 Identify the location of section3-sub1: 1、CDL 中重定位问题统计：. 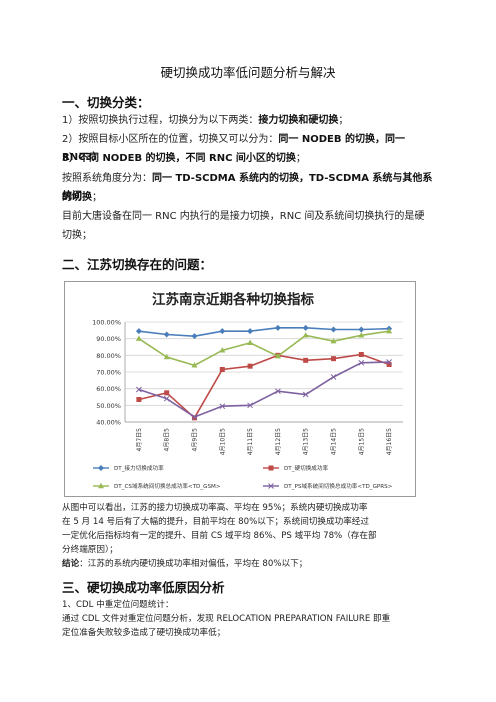
(118, 605).